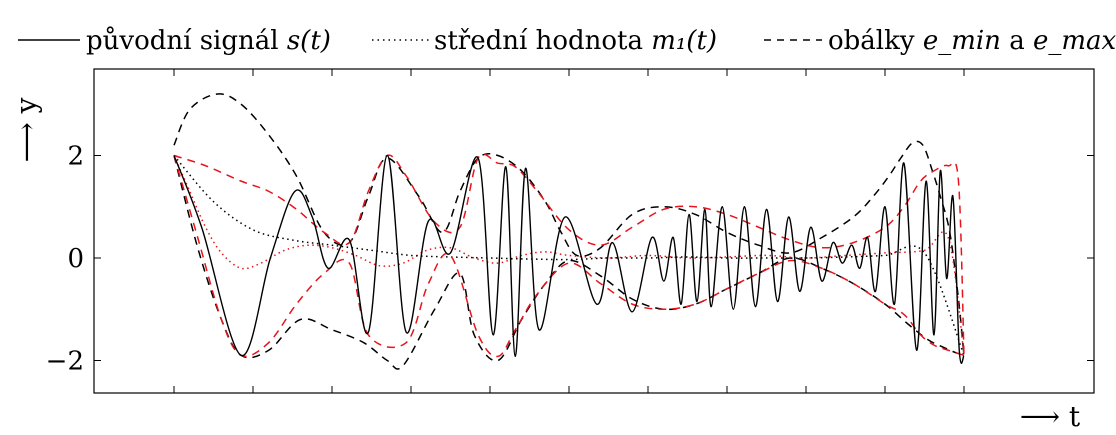  What do you see at coordinates (1050, 416) in the screenshot?
I see `x-axis-label: ⟶ t` at bounding box center [1050, 416].